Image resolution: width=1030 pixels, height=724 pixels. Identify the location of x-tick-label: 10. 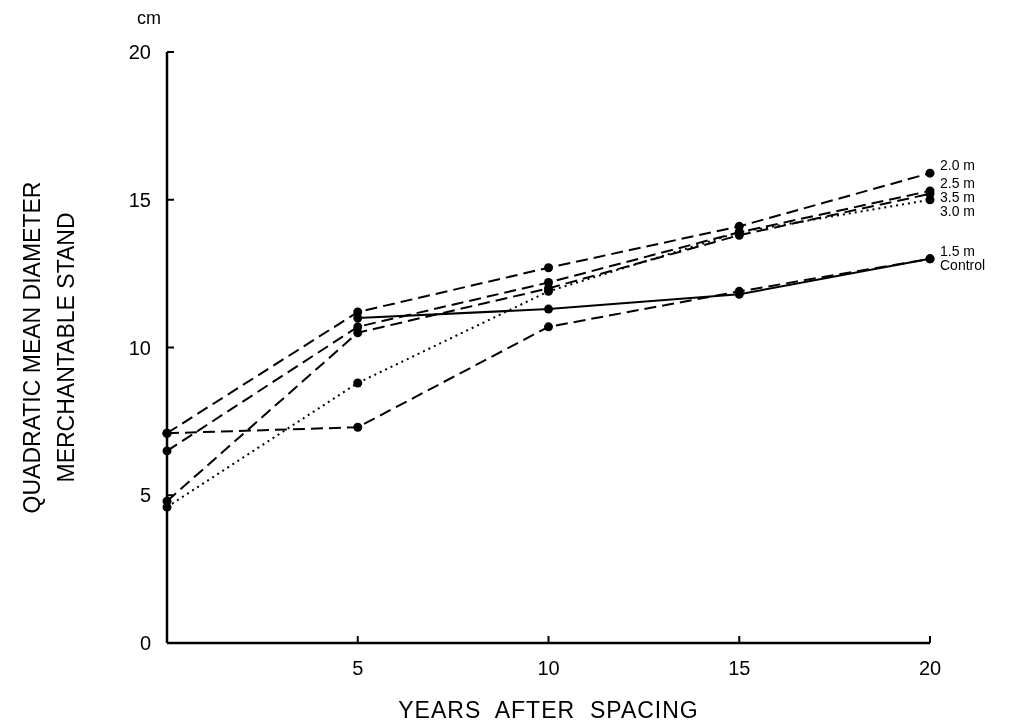
(548, 668).